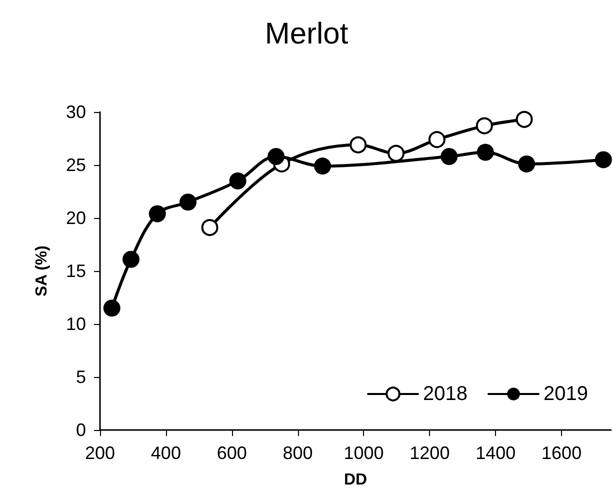 The width and height of the screenshot is (613, 499). I want to click on y-tick-label: 20, so click(76, 218).